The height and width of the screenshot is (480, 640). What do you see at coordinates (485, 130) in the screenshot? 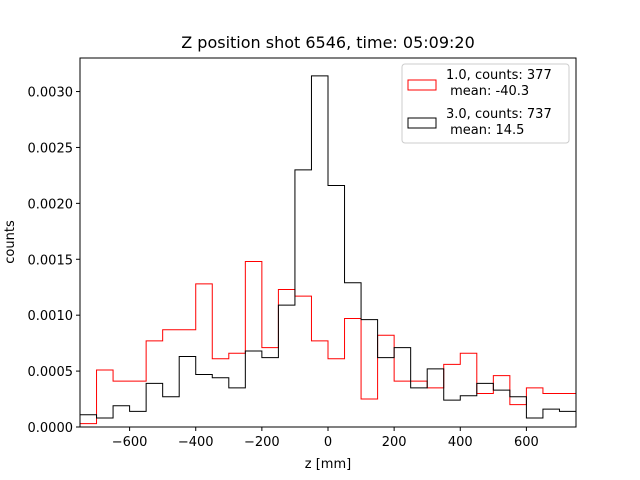
I see `legend-series-2-line2: mean: 14.5` at bounding box center [485, 130].